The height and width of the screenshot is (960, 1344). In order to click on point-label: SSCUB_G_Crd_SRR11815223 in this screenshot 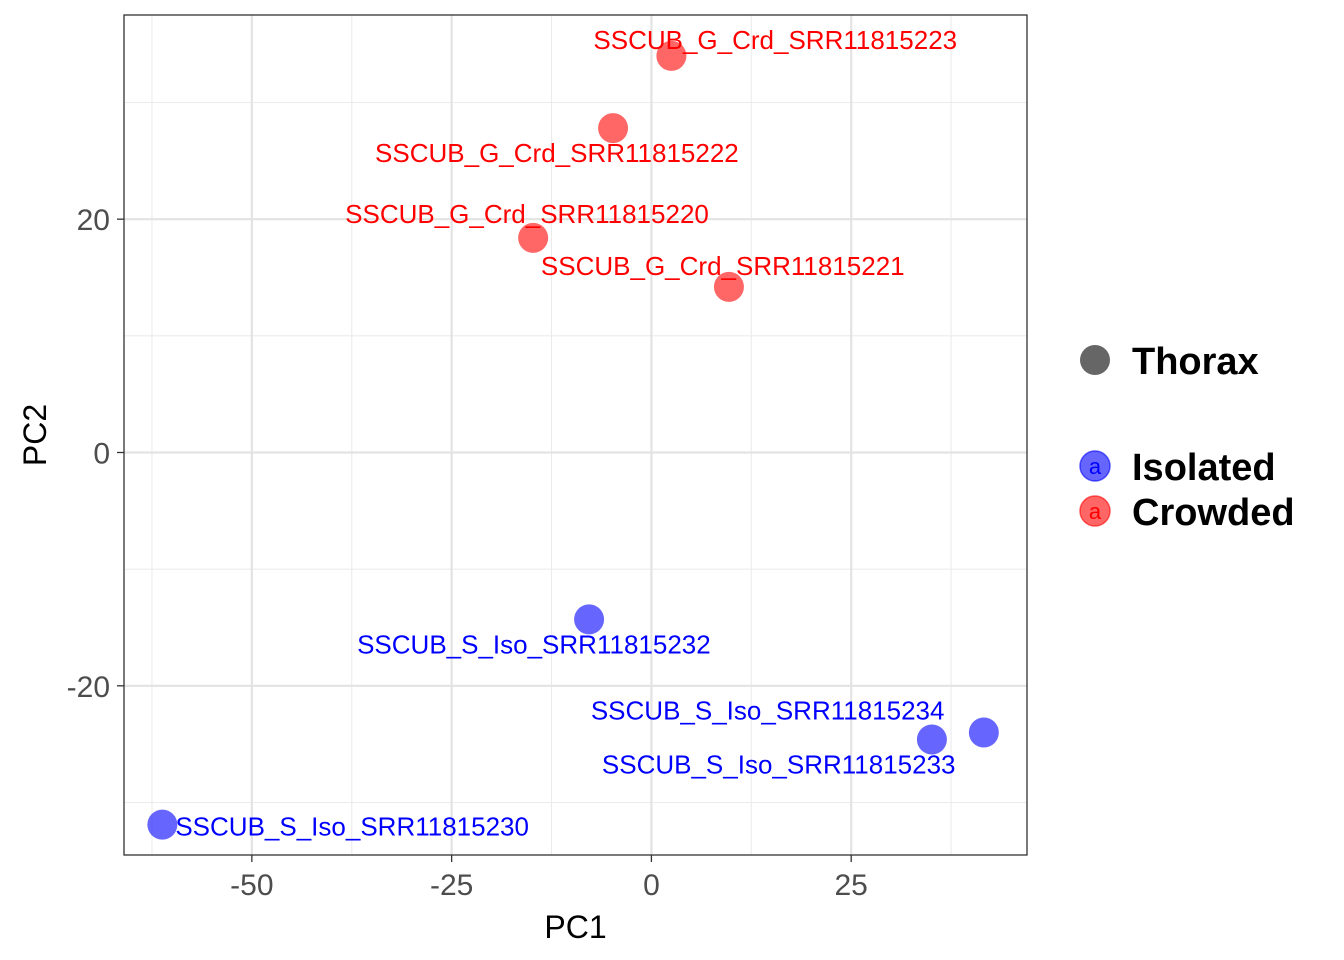, I will do `click(775, 40)`.